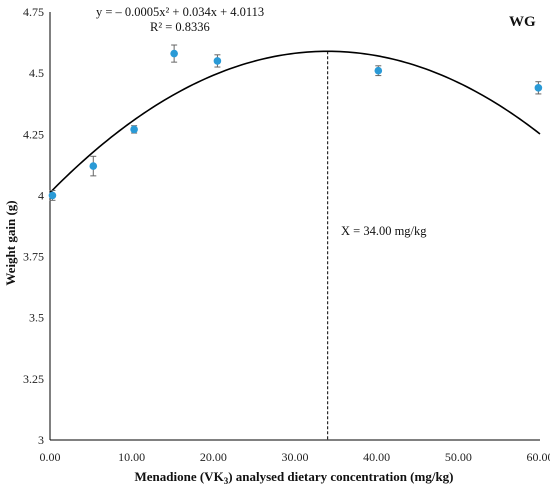 The height and width of the screenshot is (488, 550). What do you see at coordinates (213, 457) in the screenshot?
I see `x-tick-label: 20.00` at bounding box center [213, 457].